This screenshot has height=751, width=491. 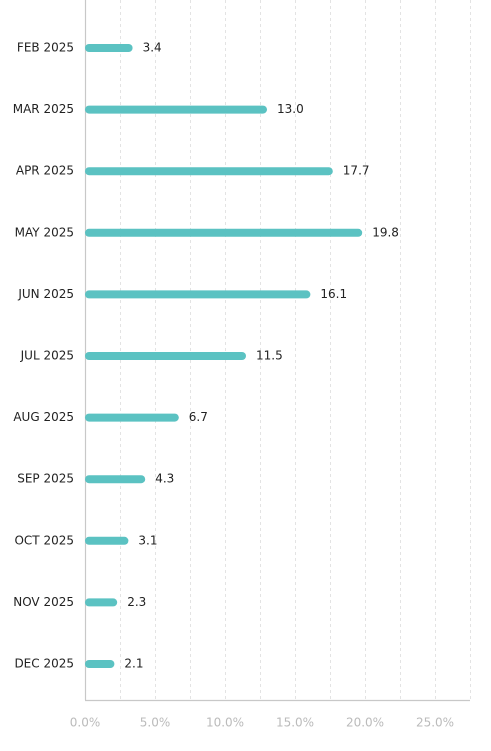 I want to click on x-tick-label: 15.0%, so click(x=295, y=723).